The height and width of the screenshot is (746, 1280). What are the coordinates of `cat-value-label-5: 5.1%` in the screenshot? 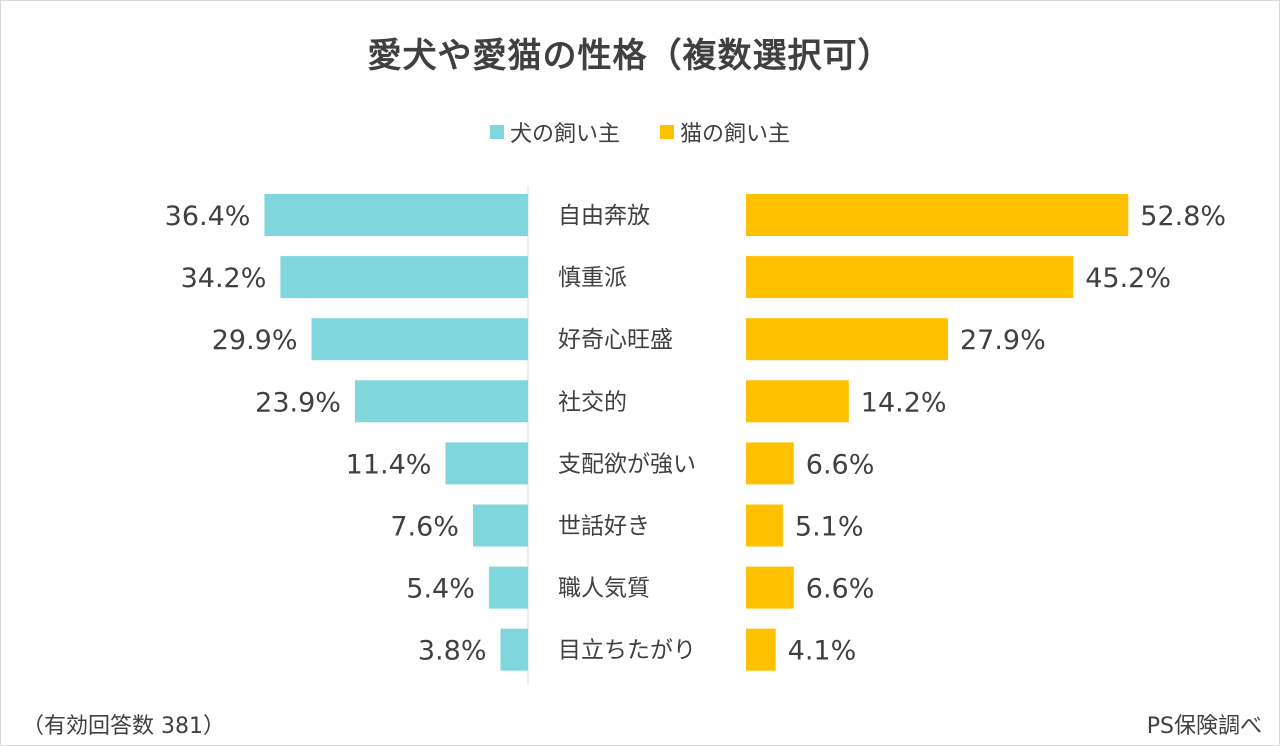 It's located at (829, 527).